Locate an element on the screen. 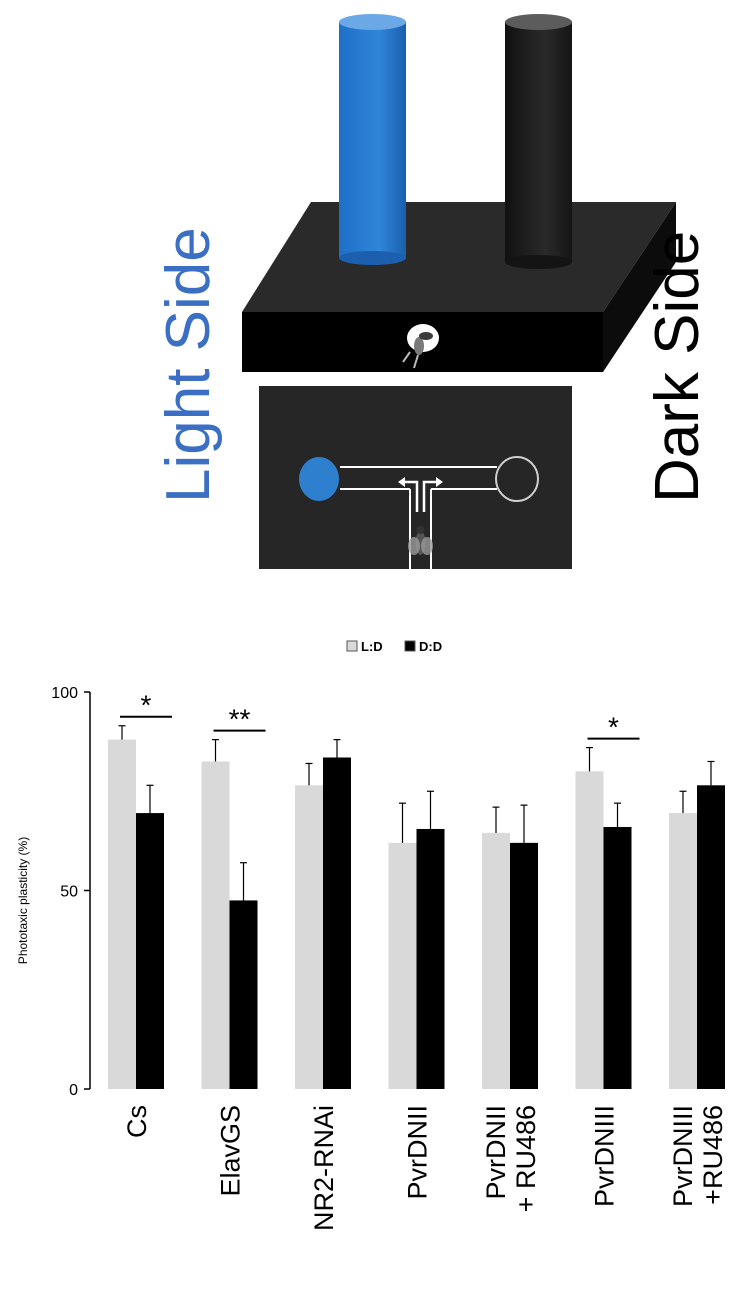 The width and height of the screenshot is (736, 1290). light-side-label: Light Side is located at coordinates (188, 365).